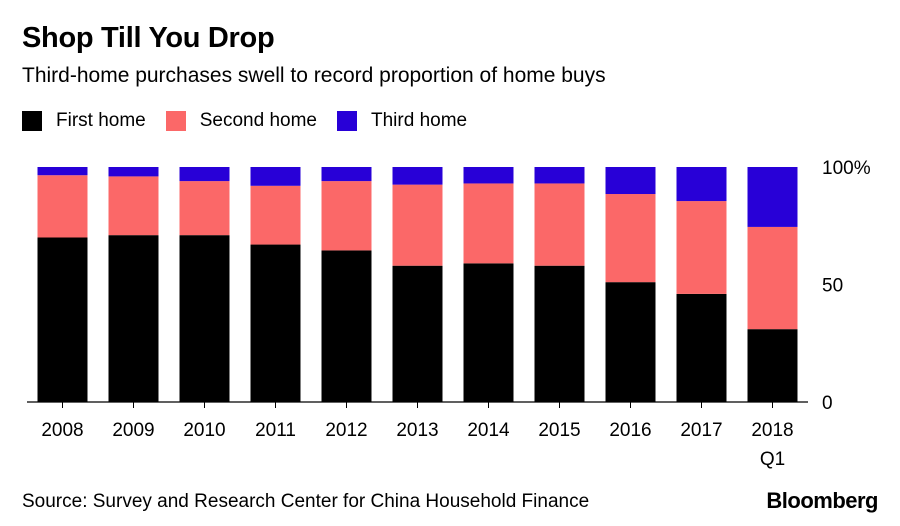 The height and width of the screenshot is (526, 900). I want to click on legend-item-second-home: Second home, so click(241, 121).